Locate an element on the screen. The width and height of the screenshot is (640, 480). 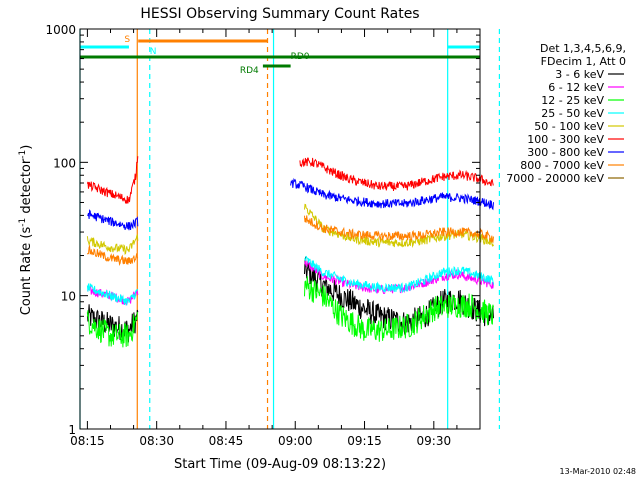
x-tick-label-3: 09:00 is located at coordinates (295, 441).